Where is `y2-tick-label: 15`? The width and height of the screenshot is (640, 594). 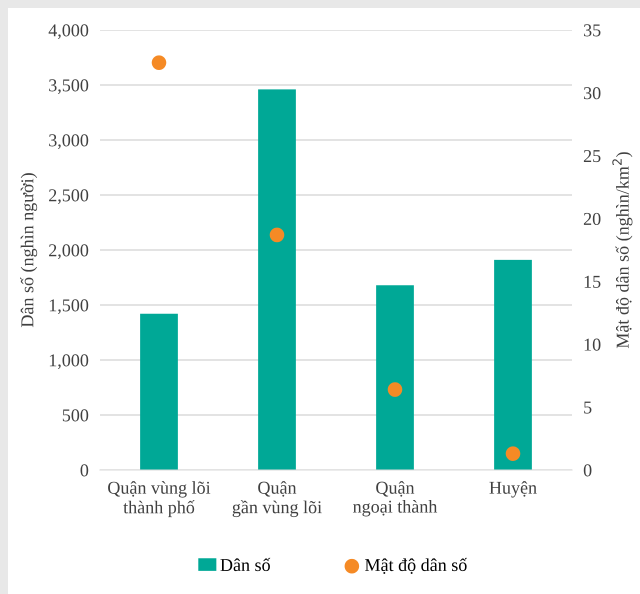
y2-tick-label: 15 is located at coordinates (592, 282).